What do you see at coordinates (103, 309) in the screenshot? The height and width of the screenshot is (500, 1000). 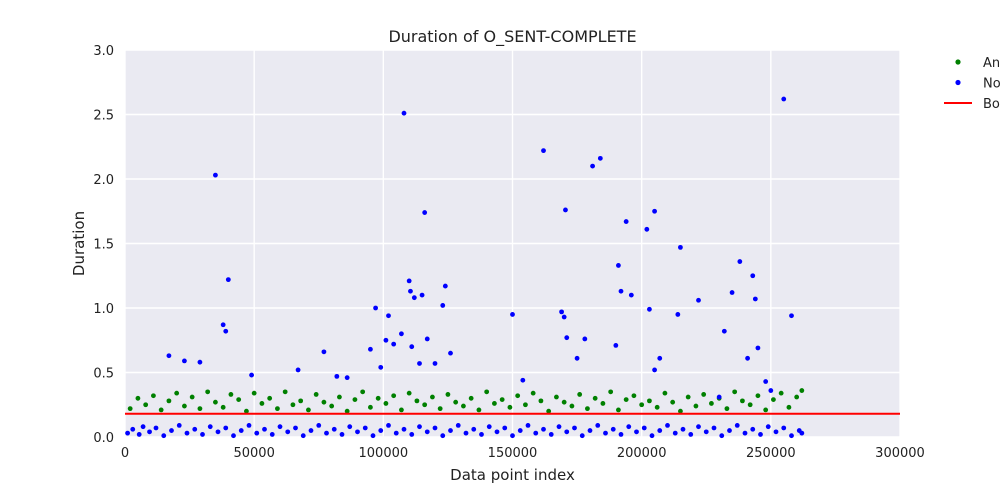 I see `y-tick-label: 1.0` at bounding box center [103, 309].